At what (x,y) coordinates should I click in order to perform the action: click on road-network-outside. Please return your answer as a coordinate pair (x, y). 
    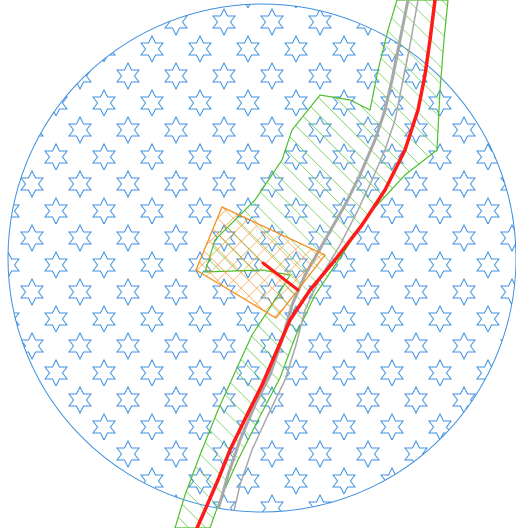
    Looking at the image, I should click on (404, 43).